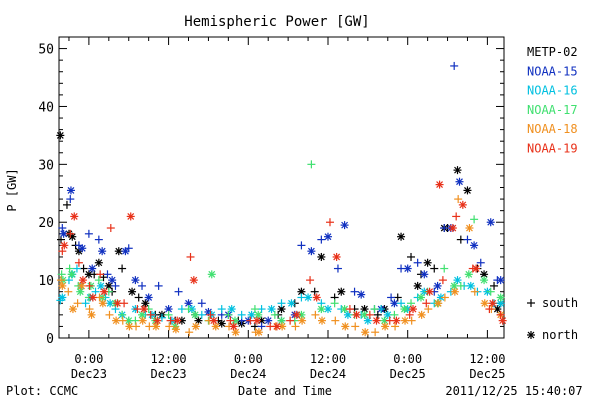  What do you see at coordinates (276, 22) in the screenshot?
I see `chart-title: Hemispheric Power [GW]` at bounding box center [276, 22].